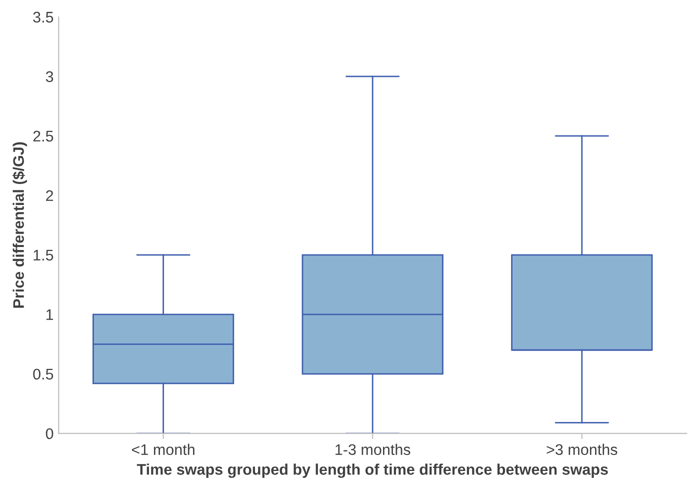 The width and height of the screenshot is (690, 497). Describe the element at coordinates (372, 471) in the screenshot. I see `x-axis-title: Time swaps grouped by length of time difference between swaps` at that location.